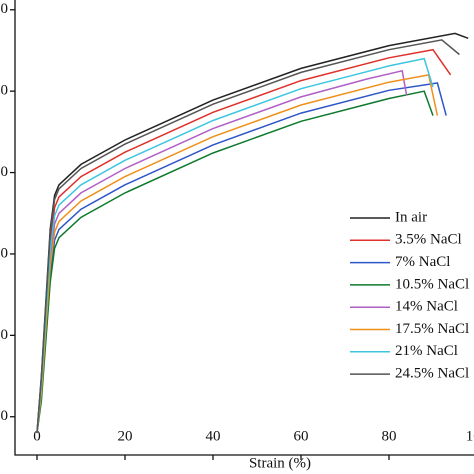  Describe the element at coordinates (37, 436) in the screenshot. I see `x-tick-label: 0` at that location.